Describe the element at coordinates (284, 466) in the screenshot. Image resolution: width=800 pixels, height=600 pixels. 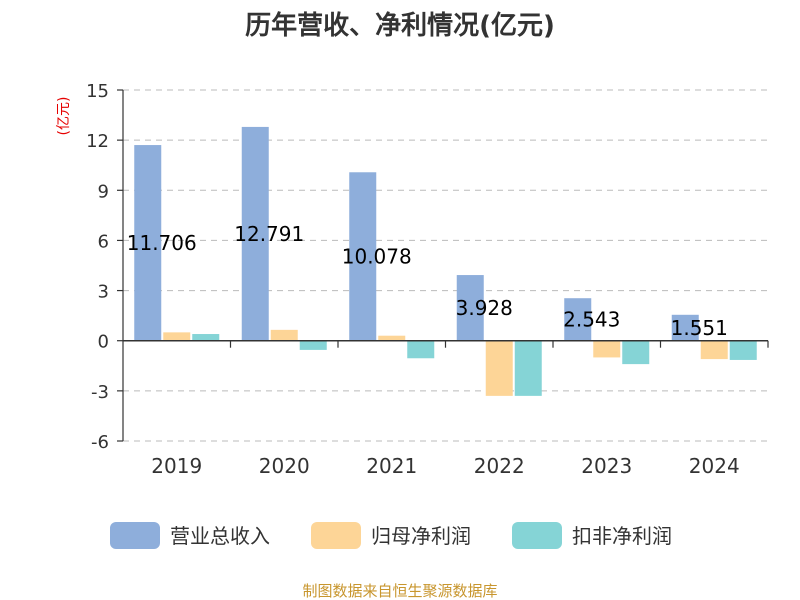
I see `x-tick-label: 2020` at that location.